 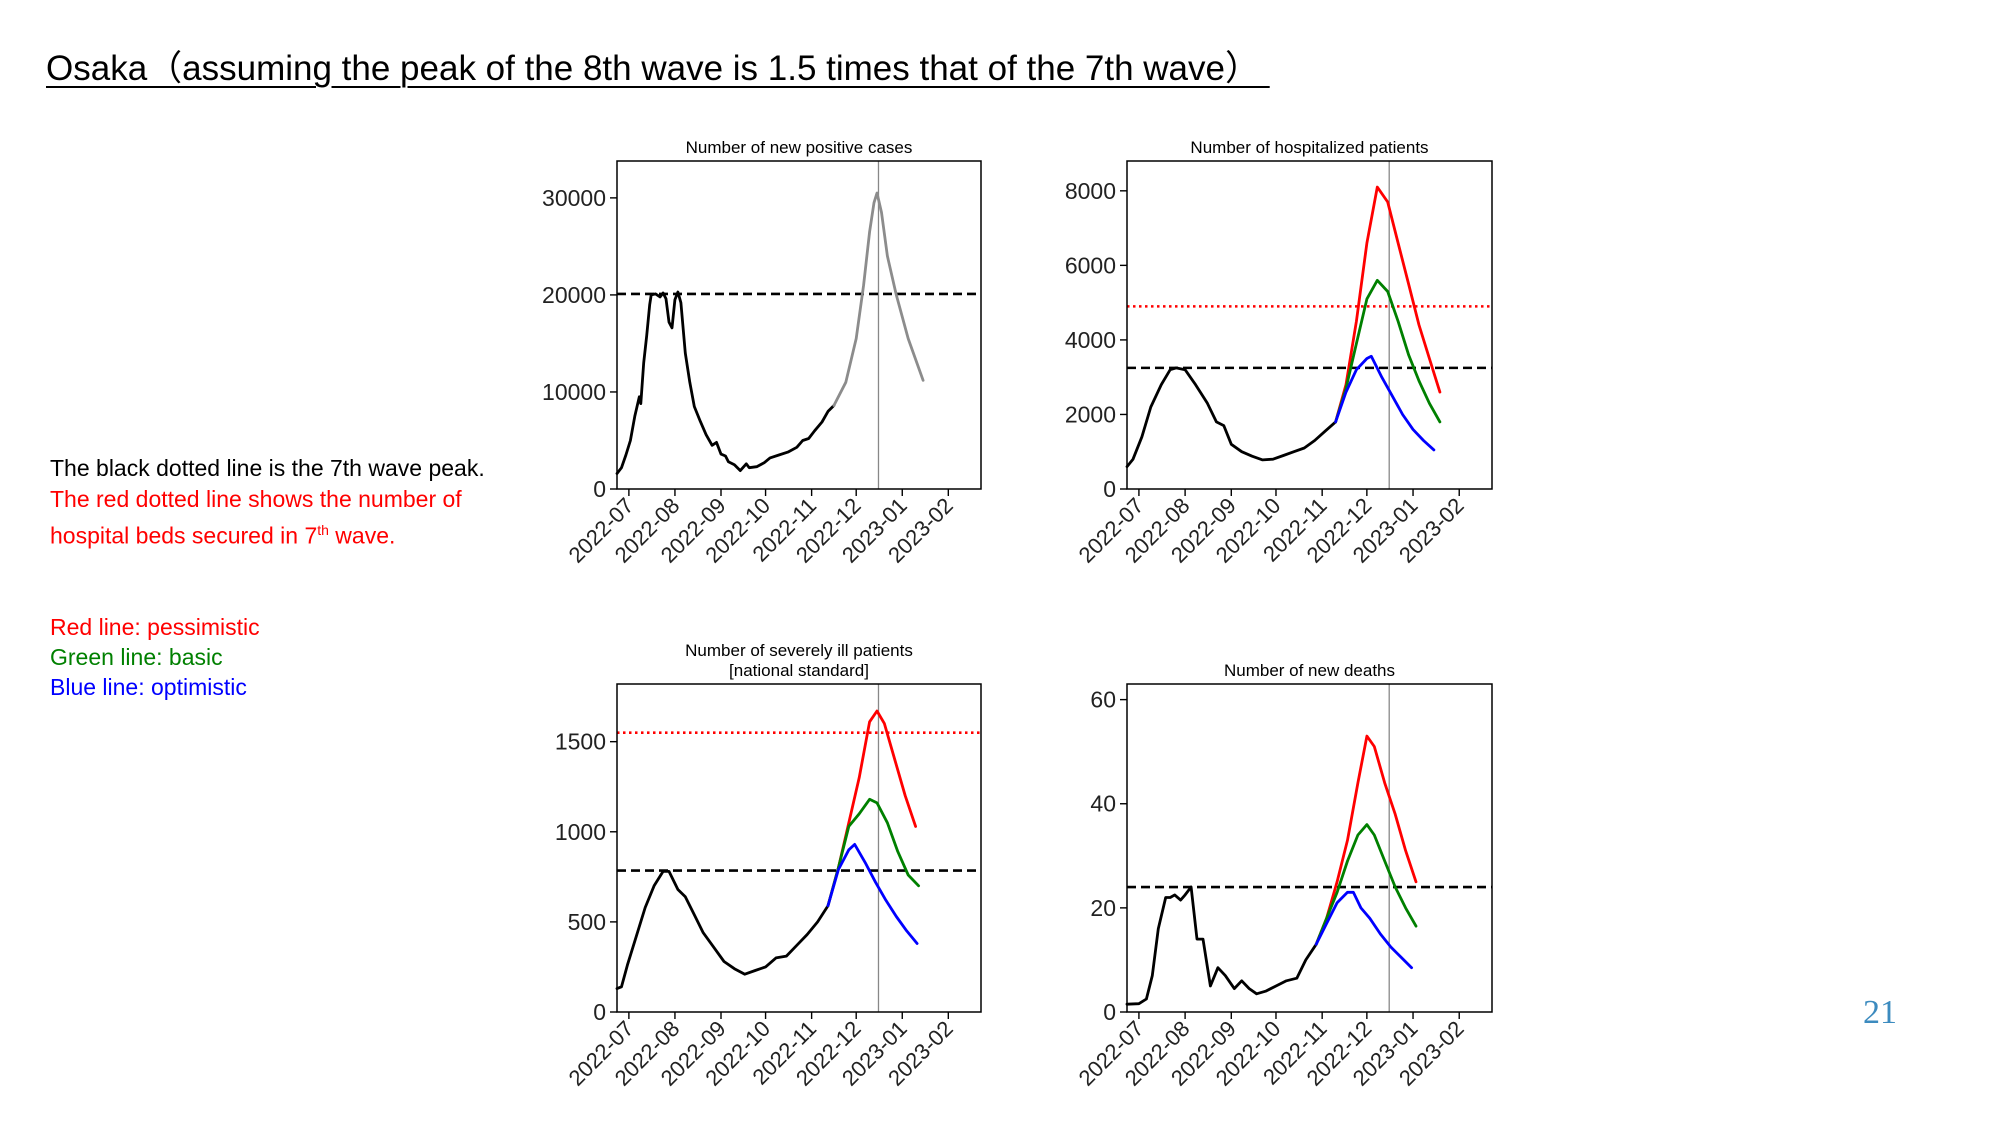 I want to click on chart-title: Number of new positive cases, so click(x=799, y=147).